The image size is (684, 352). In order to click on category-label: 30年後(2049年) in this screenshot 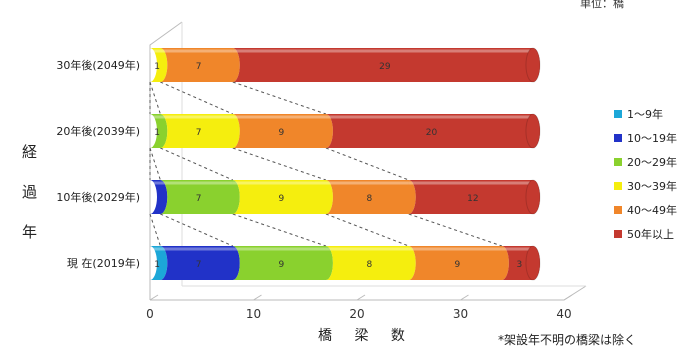, I will do `click(98, 65)`.